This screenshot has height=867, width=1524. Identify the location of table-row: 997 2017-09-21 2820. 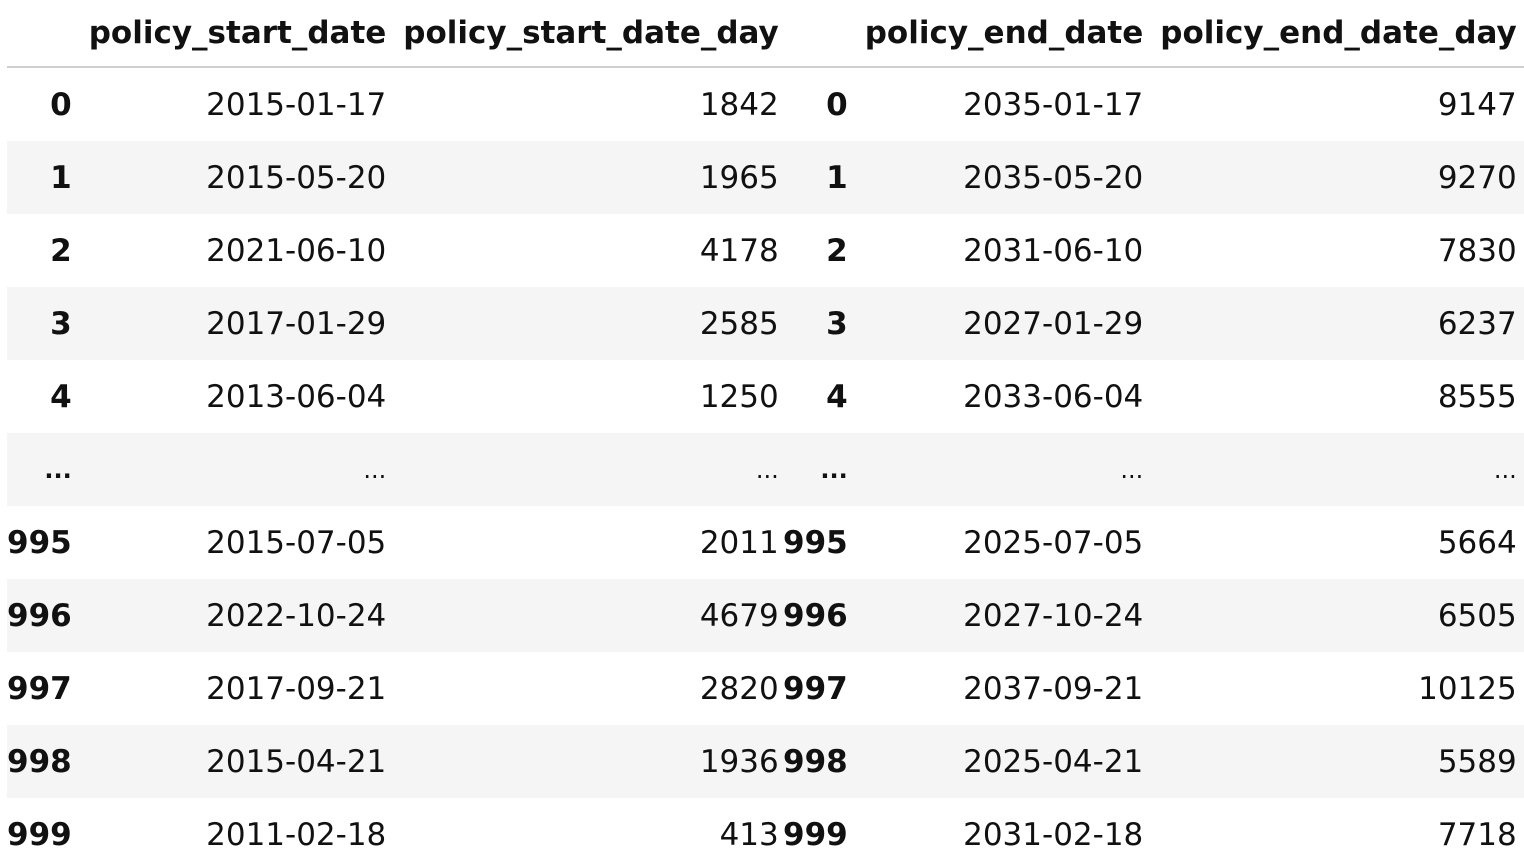
(401, 688).